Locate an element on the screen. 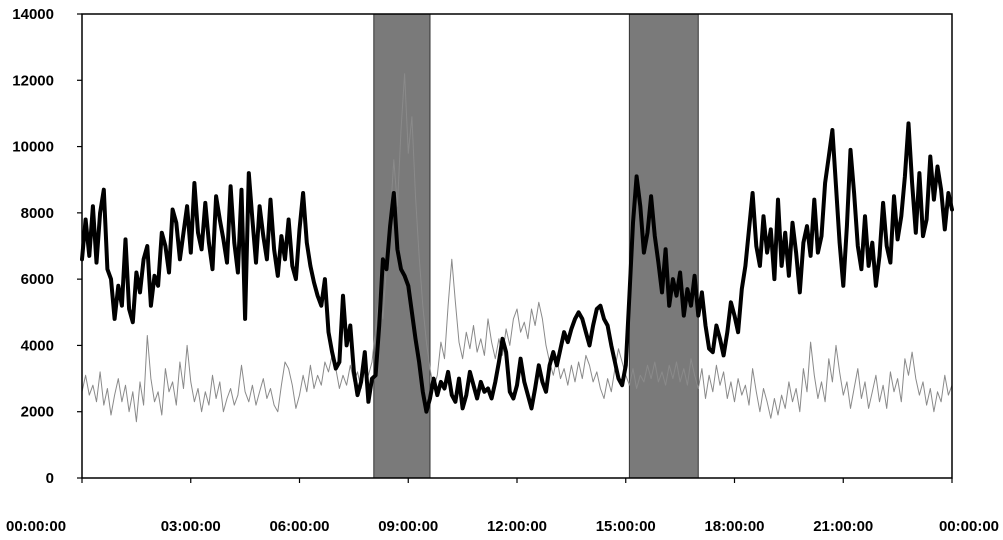 This screenshot has width=1003, height=540. x-tick-label: 21:00:00 is located at coordinates (843, 526).